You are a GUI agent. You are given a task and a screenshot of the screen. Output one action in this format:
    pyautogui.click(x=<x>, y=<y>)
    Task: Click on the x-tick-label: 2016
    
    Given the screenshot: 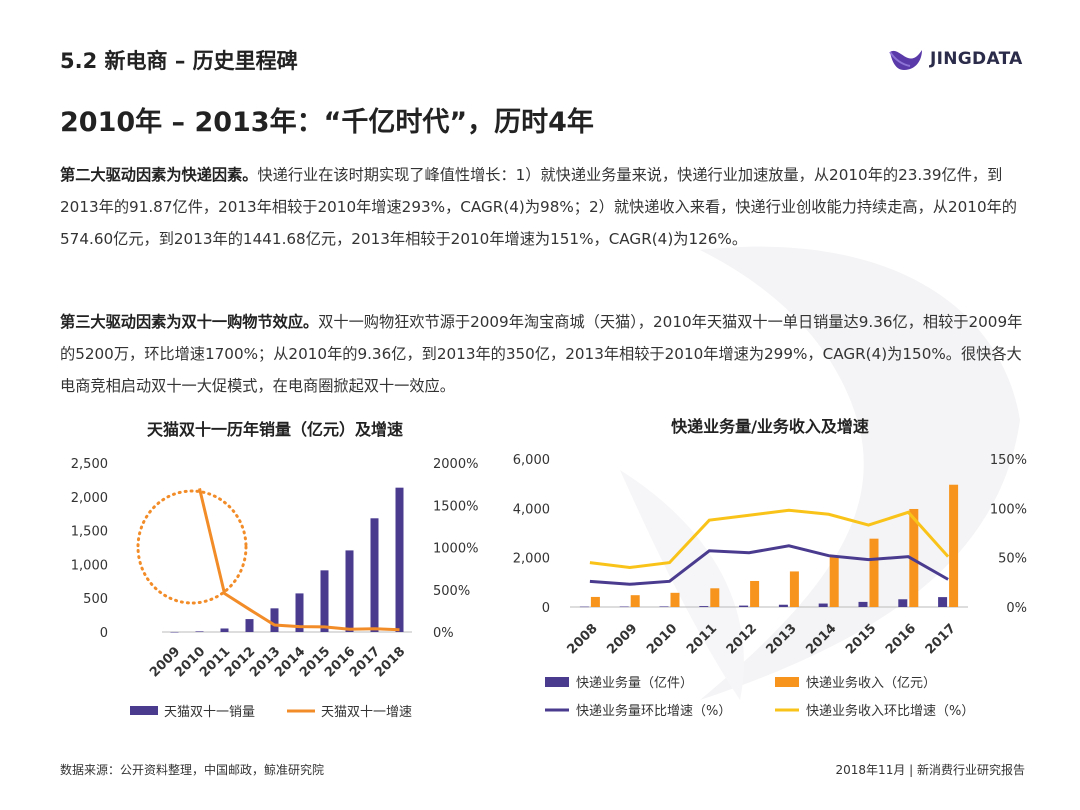 What is the action you would take?
    pyautogui.click(x=901, y=639)
    